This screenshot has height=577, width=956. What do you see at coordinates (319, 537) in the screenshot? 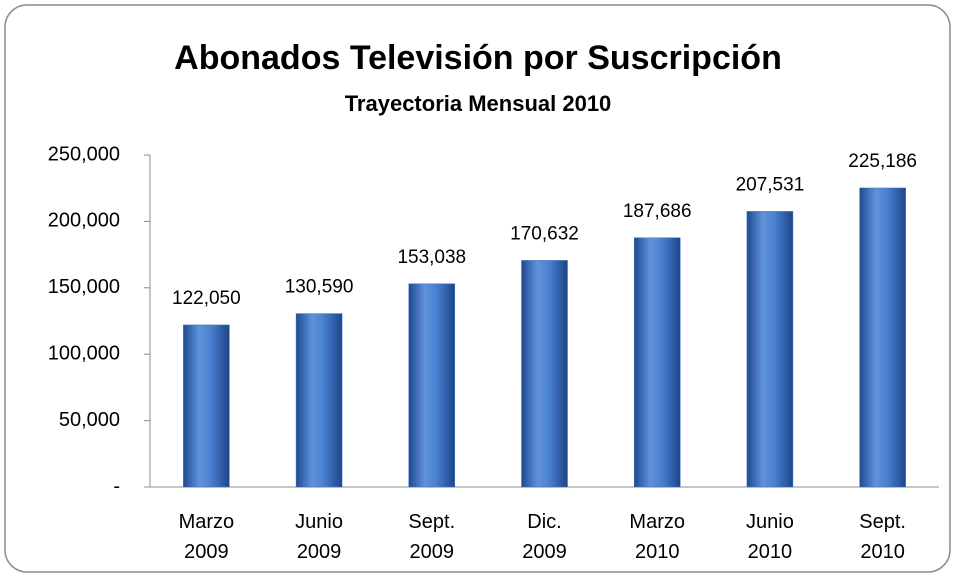
I see `x-tick-label: Junio 2009` at bounding box center [319, 537].